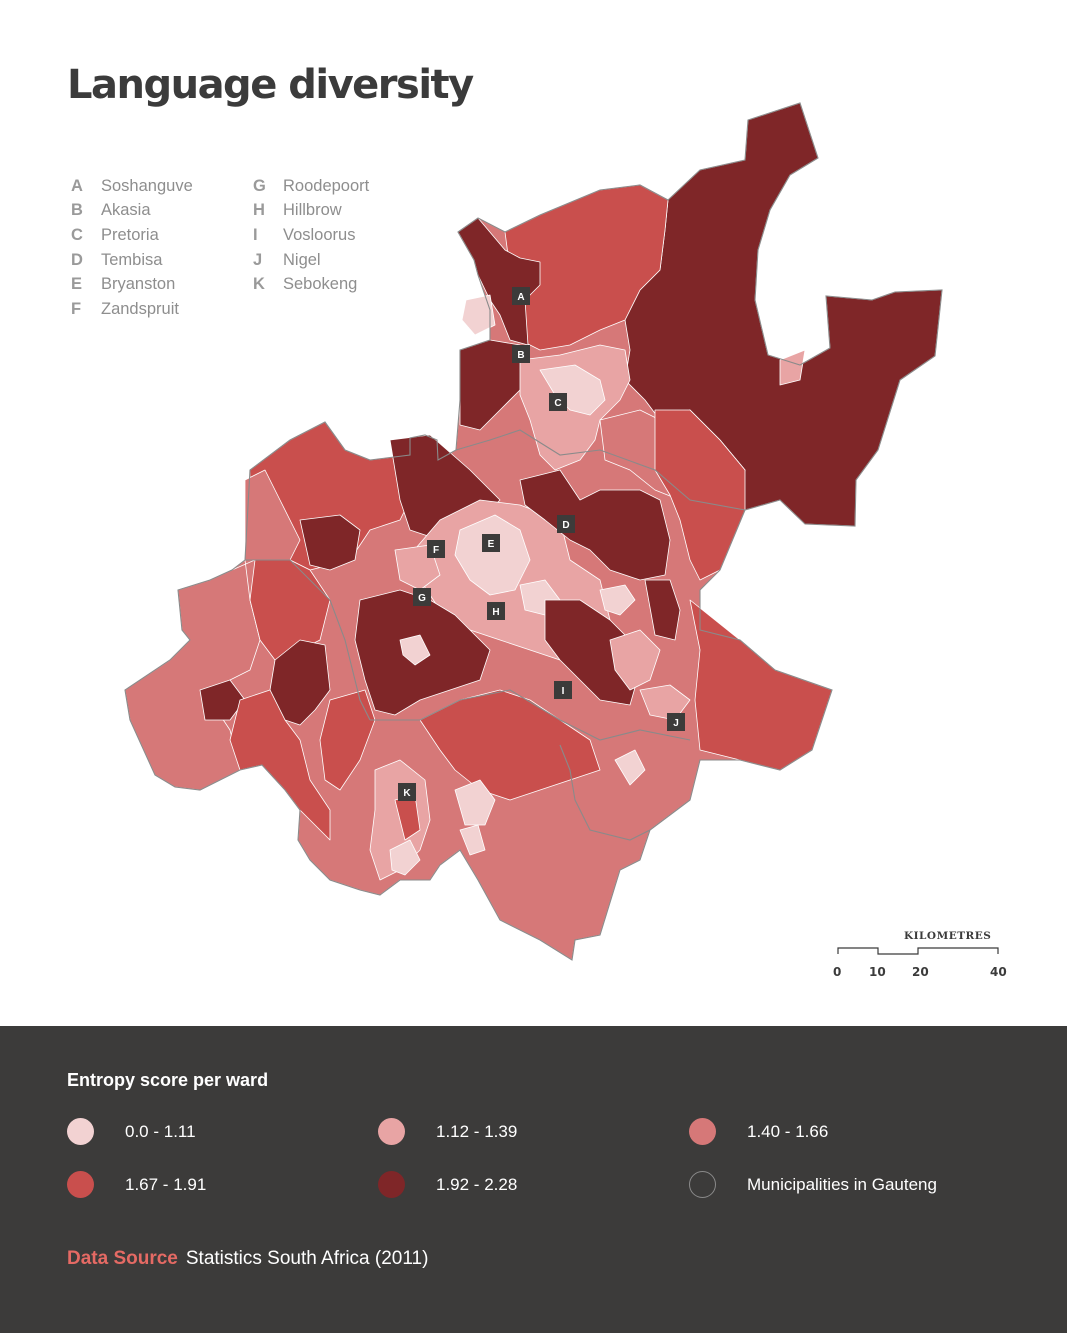 The image size is (1067, 1333). I want to click on place-marker-f: F, so click(436, 549).